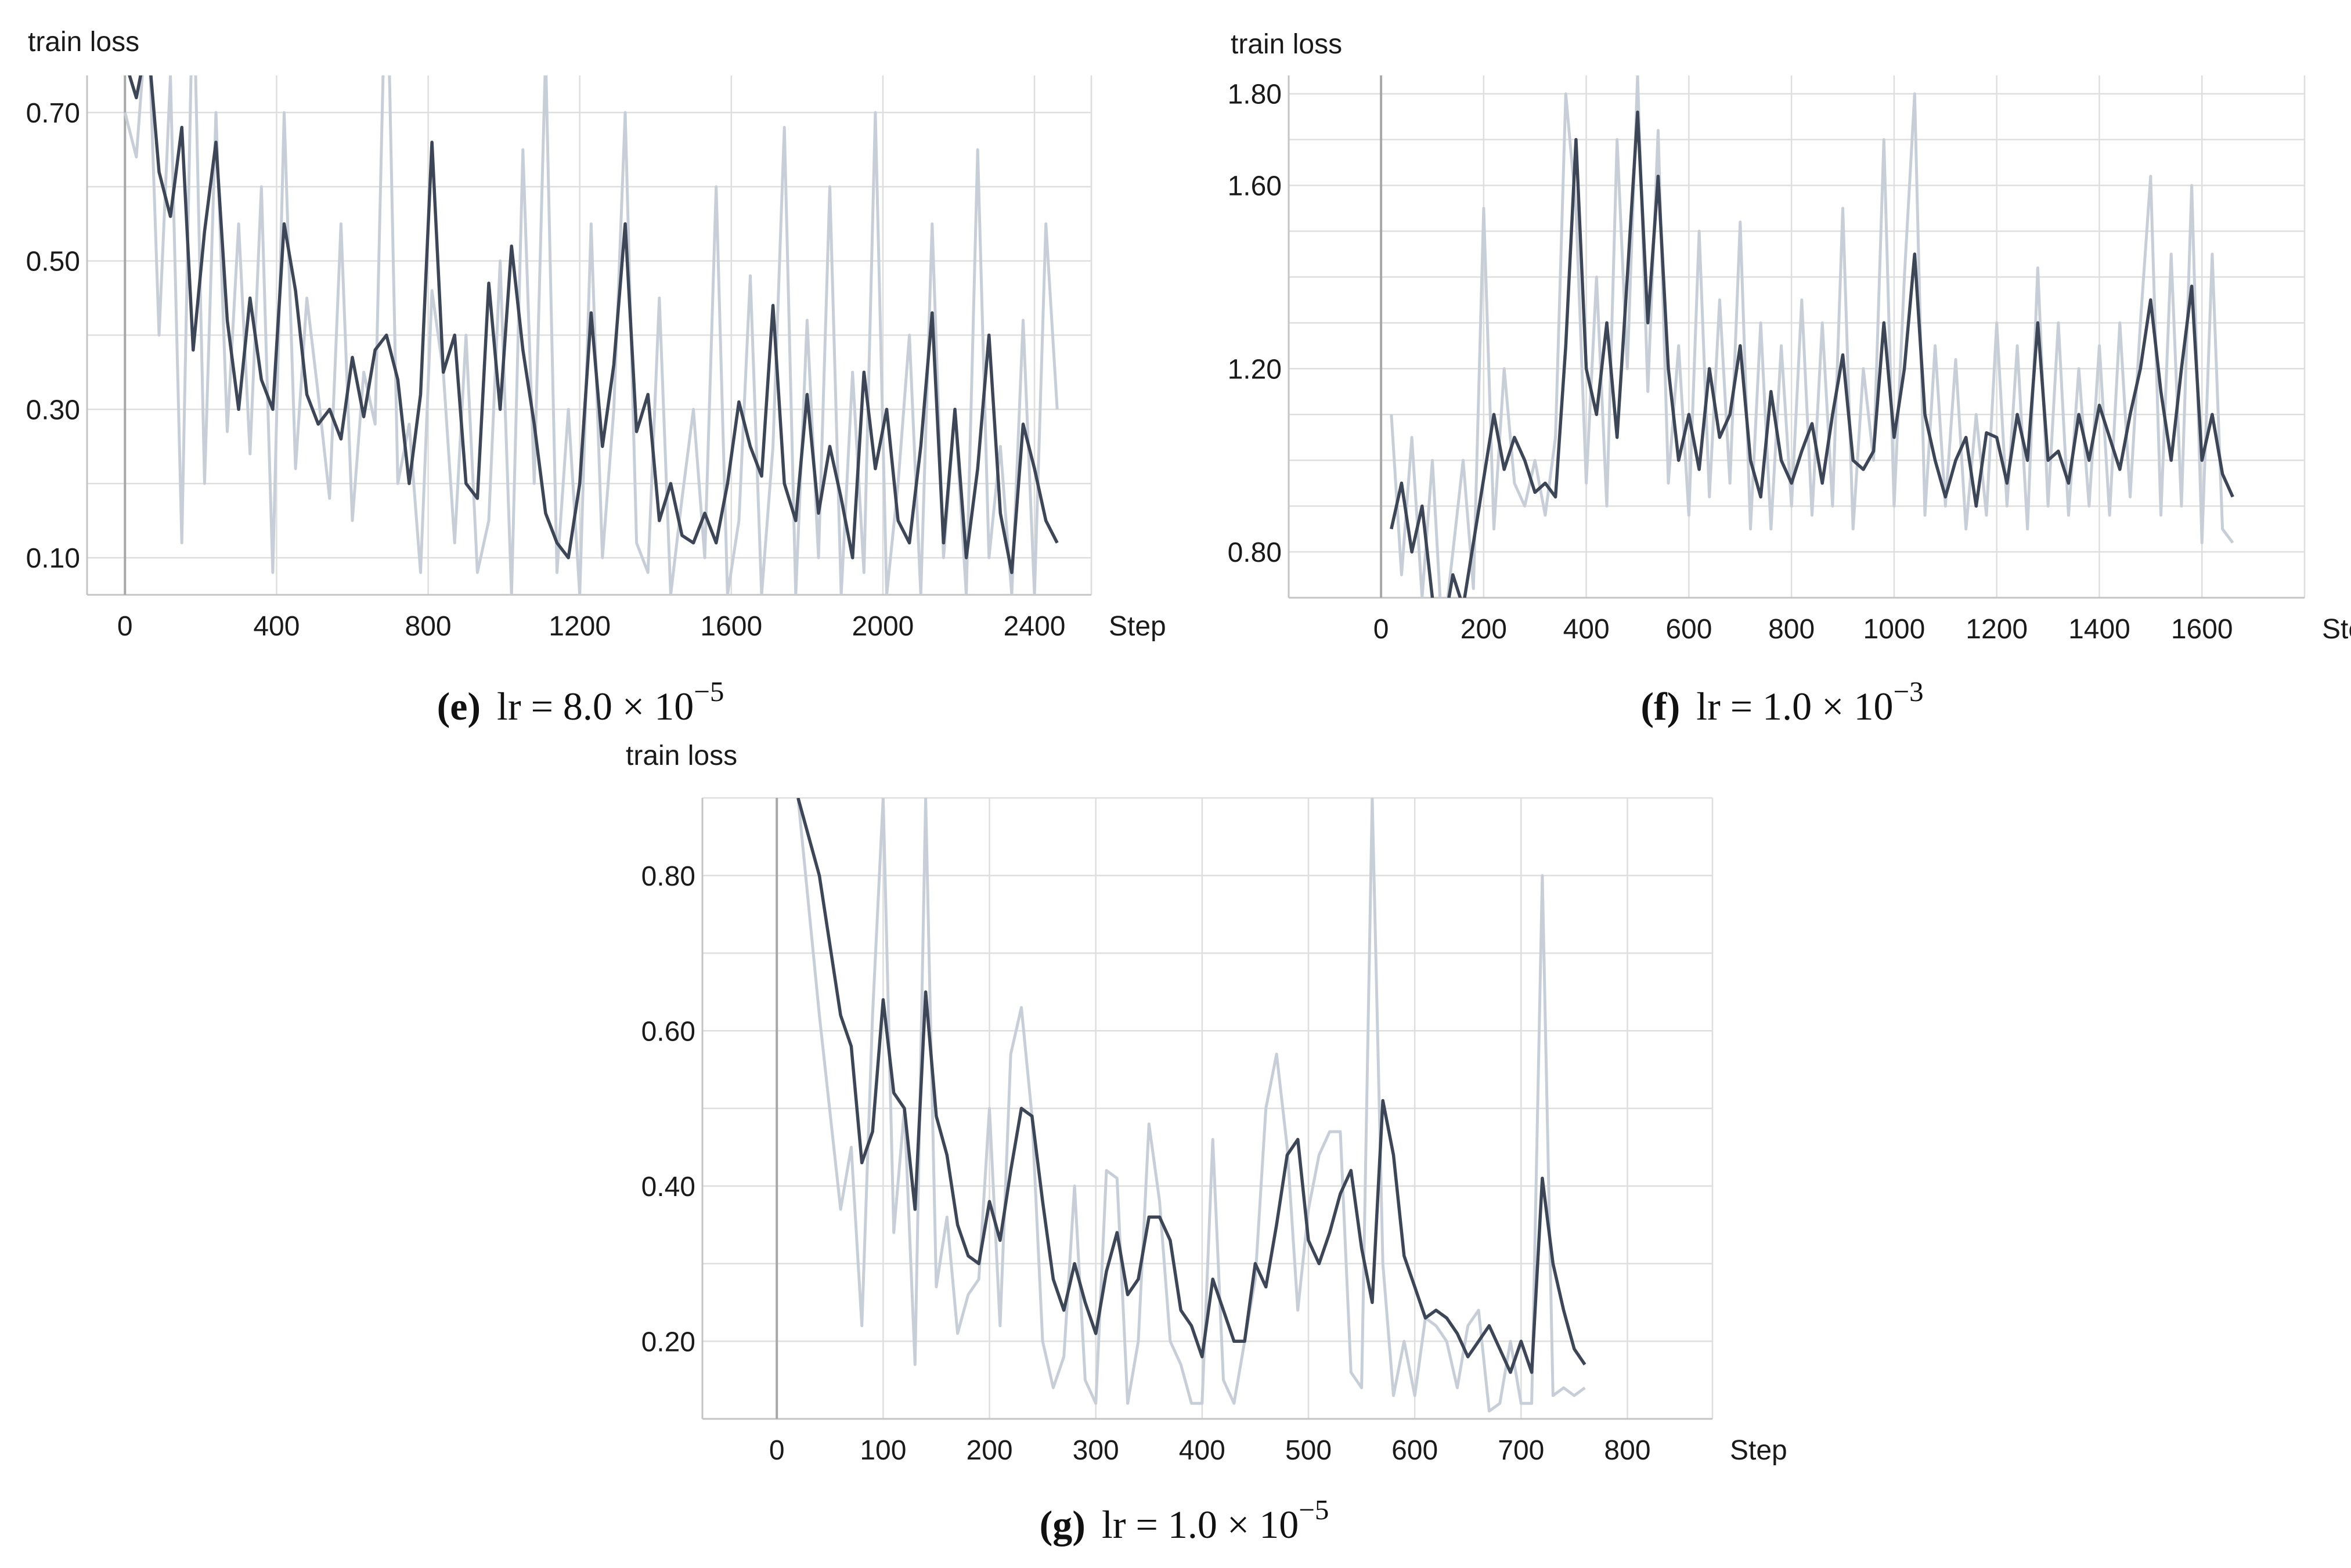 The height and width of the screenshot is (1568, 2351). What do you see at coordinates (53, 113) in the screenshot?
I see `y-tick-label: 0.70` at bounding box center [53, 113].